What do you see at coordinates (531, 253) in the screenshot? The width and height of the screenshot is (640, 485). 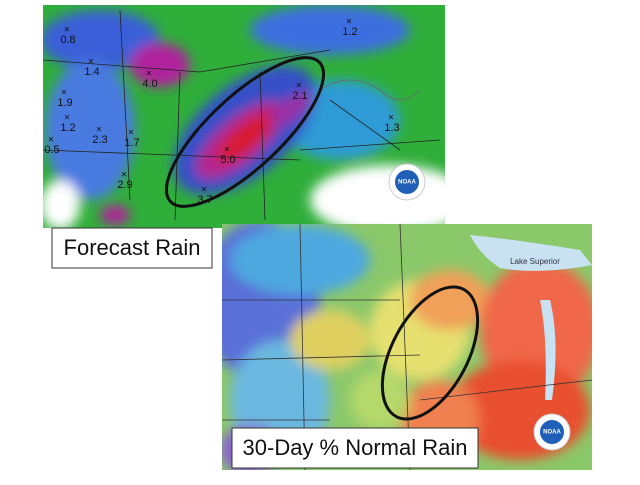 I see `lake` at bounding box center [531, 253].